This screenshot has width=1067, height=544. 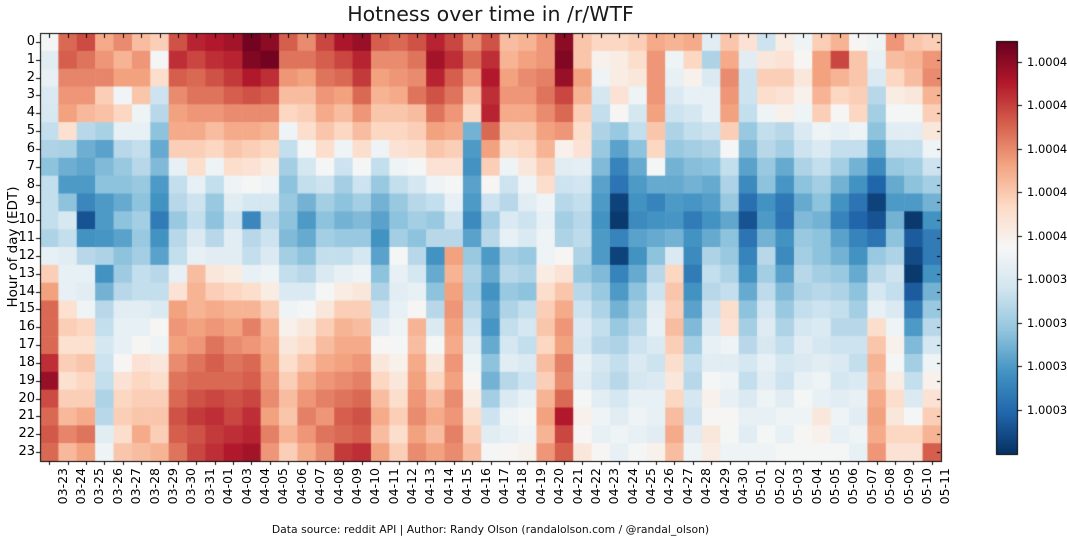 What do you see at coordinates (1047, 410) in the screenshot?
I see `colorbar-tick-label: 1.00035` at bounding box center [1047, 410].